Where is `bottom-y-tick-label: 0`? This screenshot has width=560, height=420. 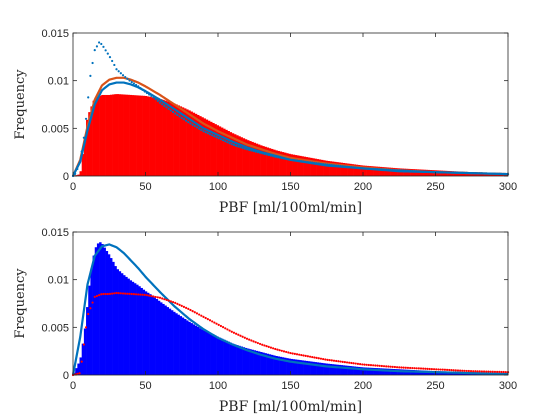
bottom-y-tick-label: 0 is located at coordinates (66, 376).